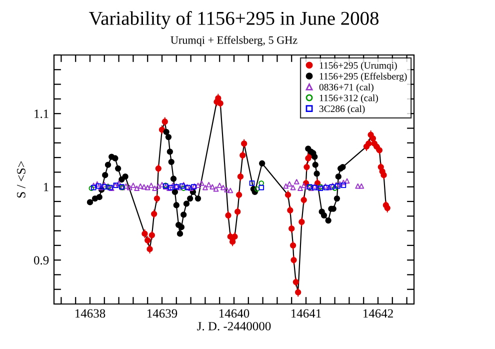 This screenshot has height=349, width=495. What do you see at coordinates (349, 99) in the screenshot?
I see `legend-label: 1156+312 (cal)` at bounding box center [349, 99].